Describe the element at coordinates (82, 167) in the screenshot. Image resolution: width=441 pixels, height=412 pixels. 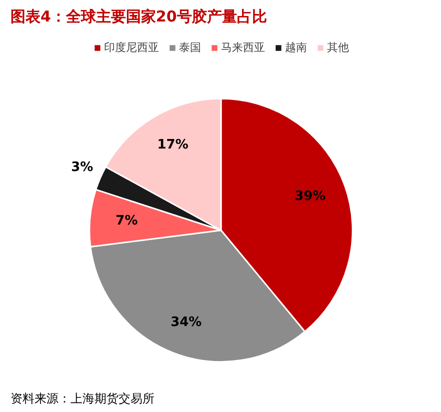
I see `data-label: 3%` at that location.